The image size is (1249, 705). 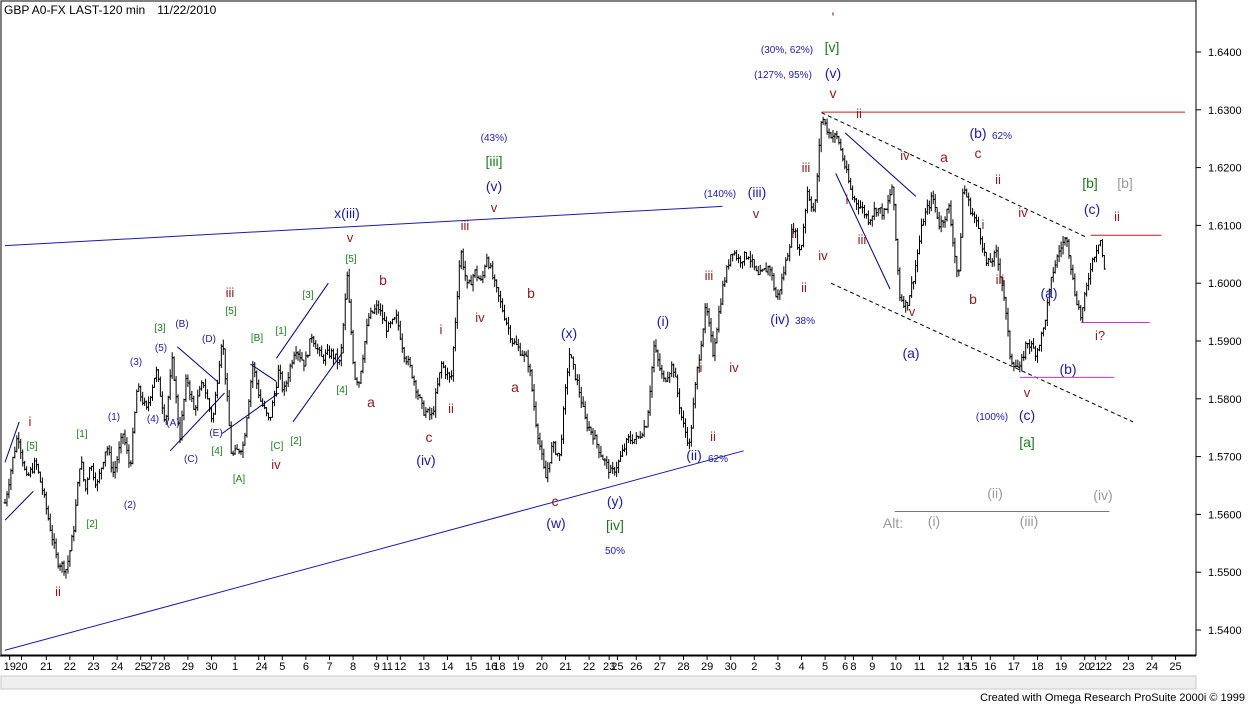 What do you see at coordinates (209, 339) in the screenshot?
I see `wave-label: (D)` at bounding box center [209, 339].